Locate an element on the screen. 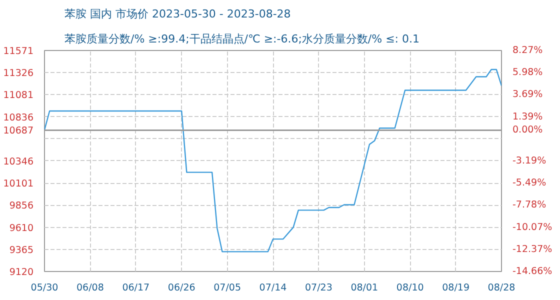  y-tick-label: 9610 is located at coordinates (21, 228).